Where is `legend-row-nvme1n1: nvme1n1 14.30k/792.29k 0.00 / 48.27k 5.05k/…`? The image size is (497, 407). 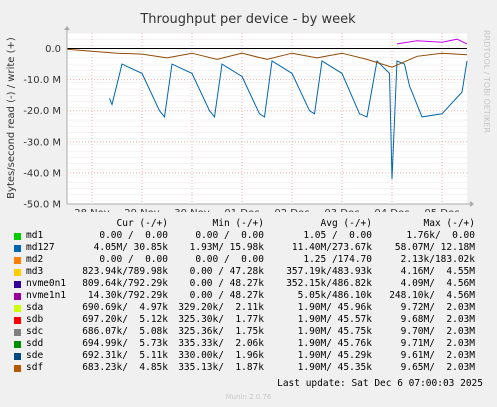 legend-row-nvme1n1: nvme1n1 14.30k/792.29k 0.00 / 48.27k 5.05k/… is located at coordinates (244, 296).